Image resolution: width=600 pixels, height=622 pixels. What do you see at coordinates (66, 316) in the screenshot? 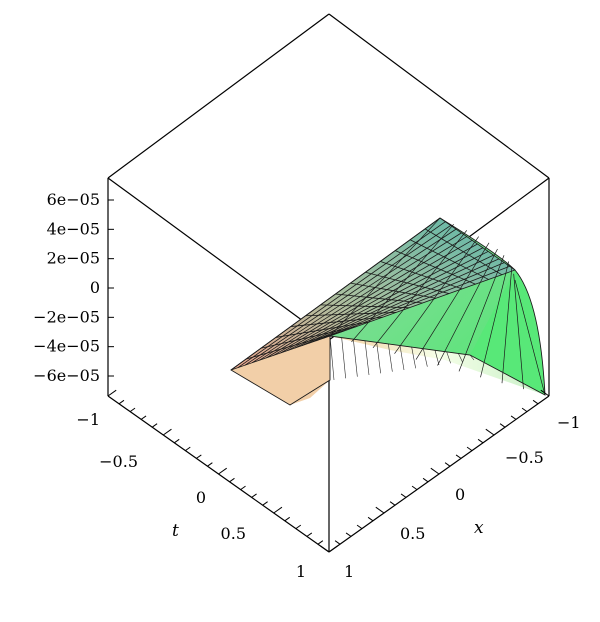
I see `z-axis-tick-label: −2e−05` at bounding box center [66, 316].